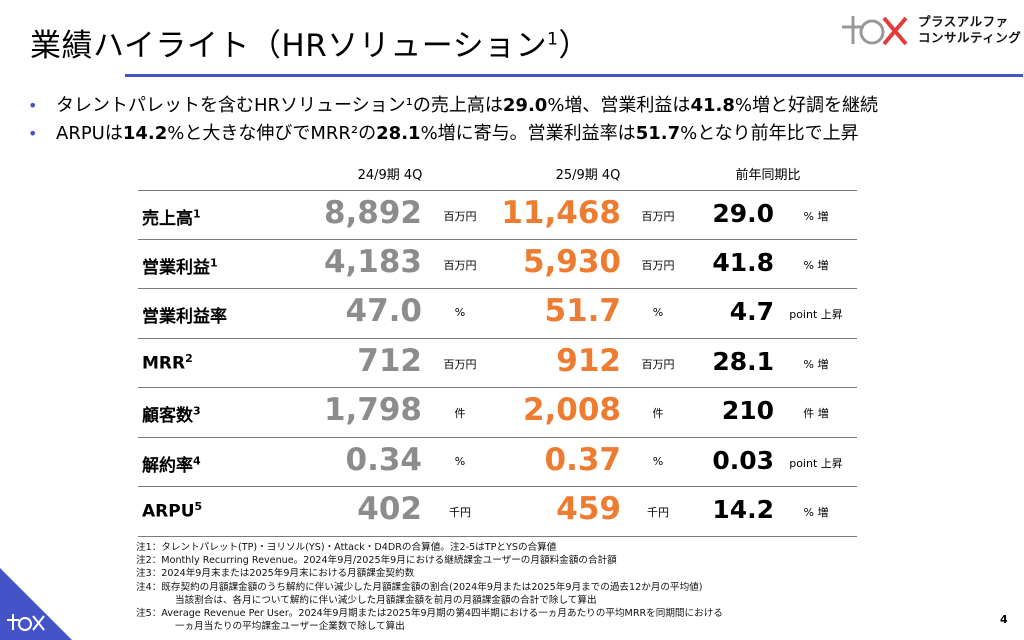 This screenshot has height=640, width=1024. I want to click on prev-unit: 千円, so click(460, 512).